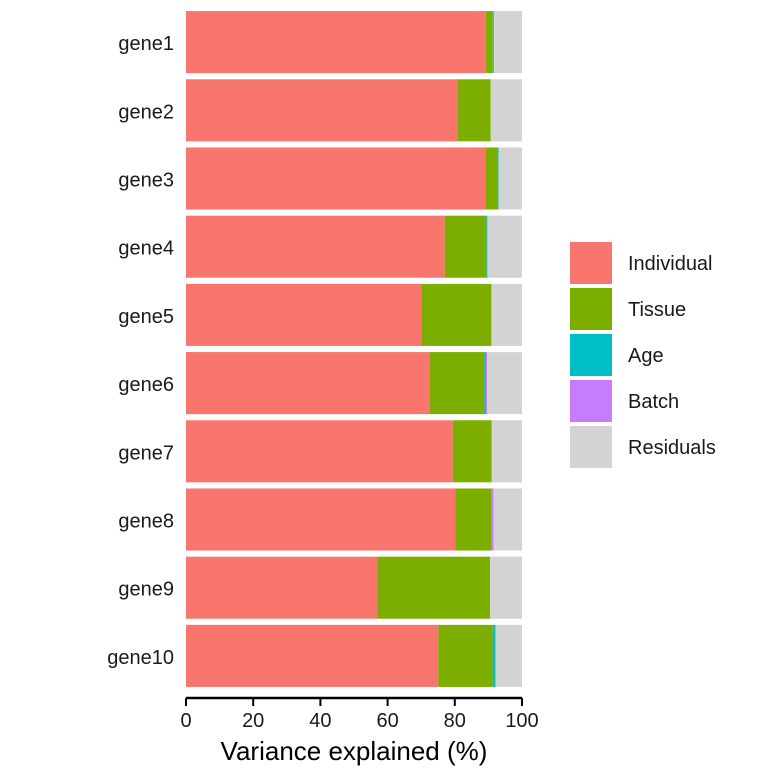 This screenshot has height=773, width=768. Describe the element at coordinates (506, 451) in the screenshot. I see `bar-segment-gene7-residuals` at that location.